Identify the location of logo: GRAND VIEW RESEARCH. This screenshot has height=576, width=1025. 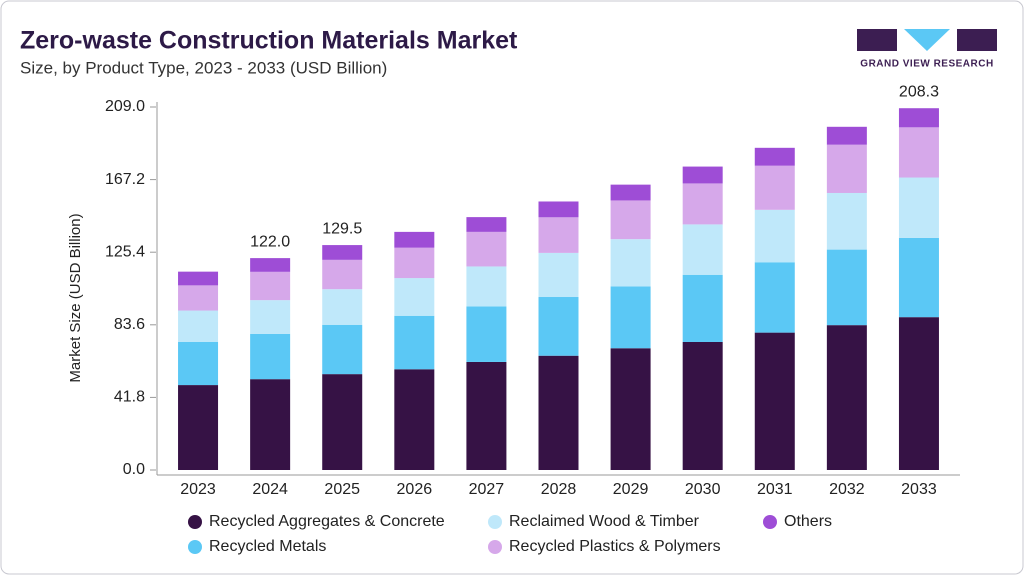
(927, 49).